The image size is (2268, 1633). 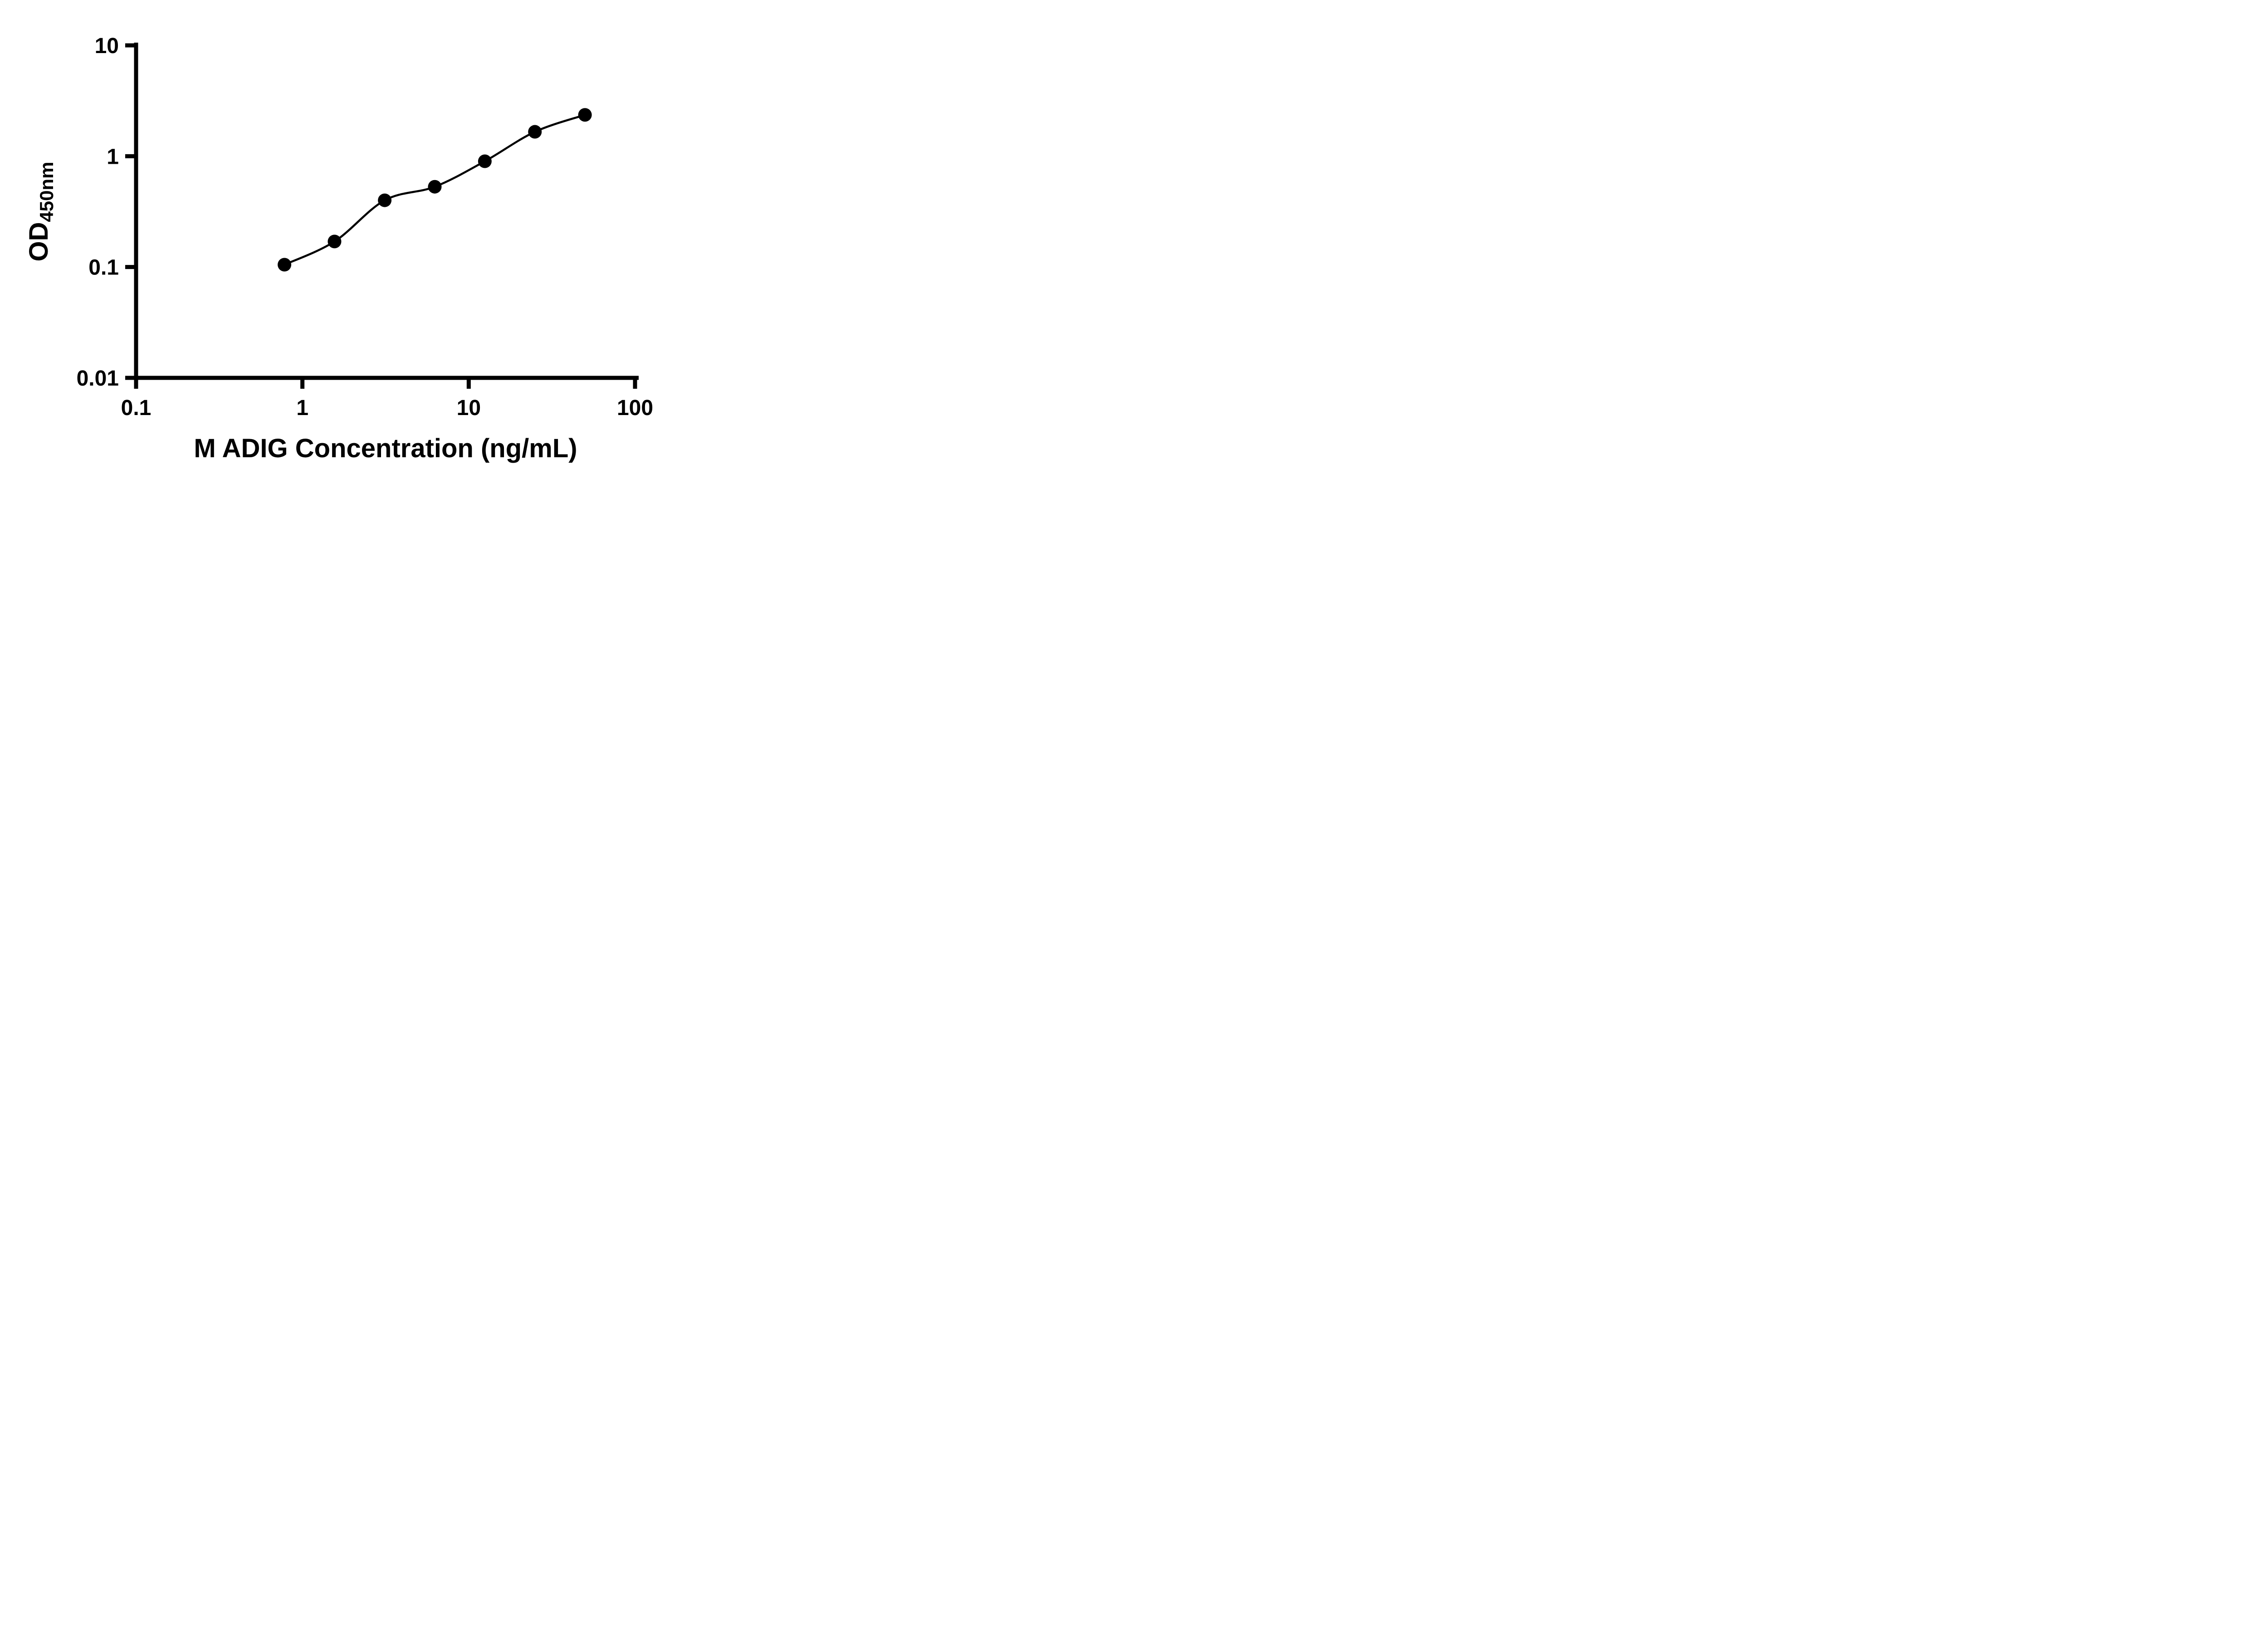 I want to click on x-tick-label: 100, so click(x=635, y=408).